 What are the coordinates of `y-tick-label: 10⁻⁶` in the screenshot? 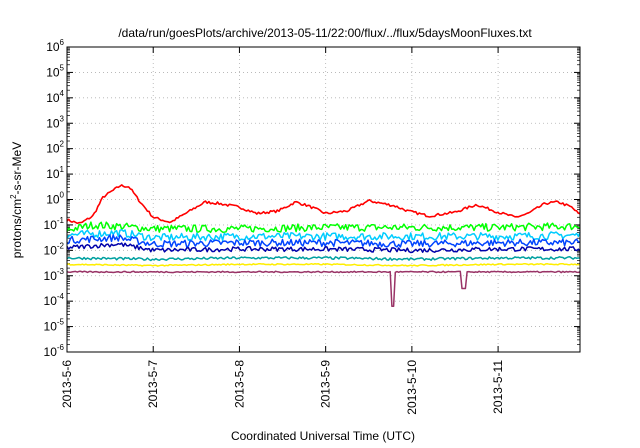 It's located at (54, 351).